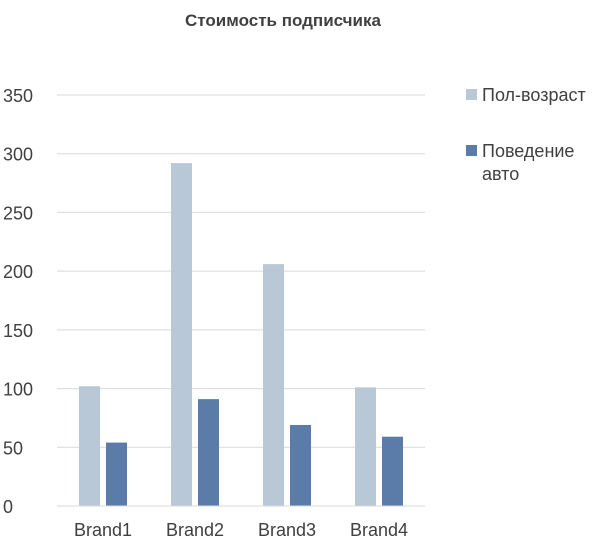 The image size is (606, 559). I want to click on x-axis-category-labels: Brand1 Brand2 Brand3 Brand4, so click(241, 530).